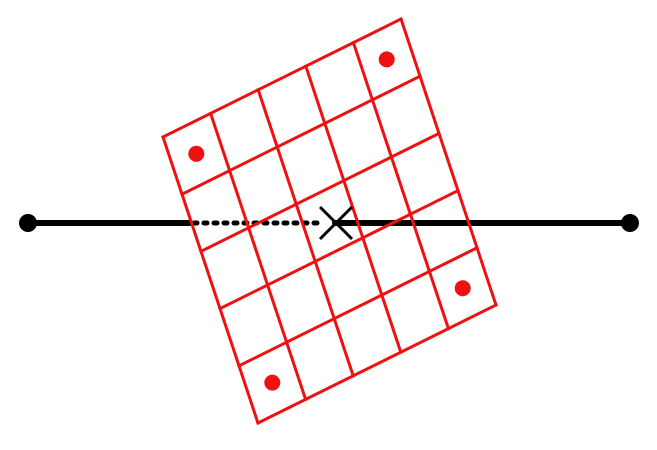  Describe the element at coordinates (630, 223) in the screenshot. I see `right-endpoint` at that location.